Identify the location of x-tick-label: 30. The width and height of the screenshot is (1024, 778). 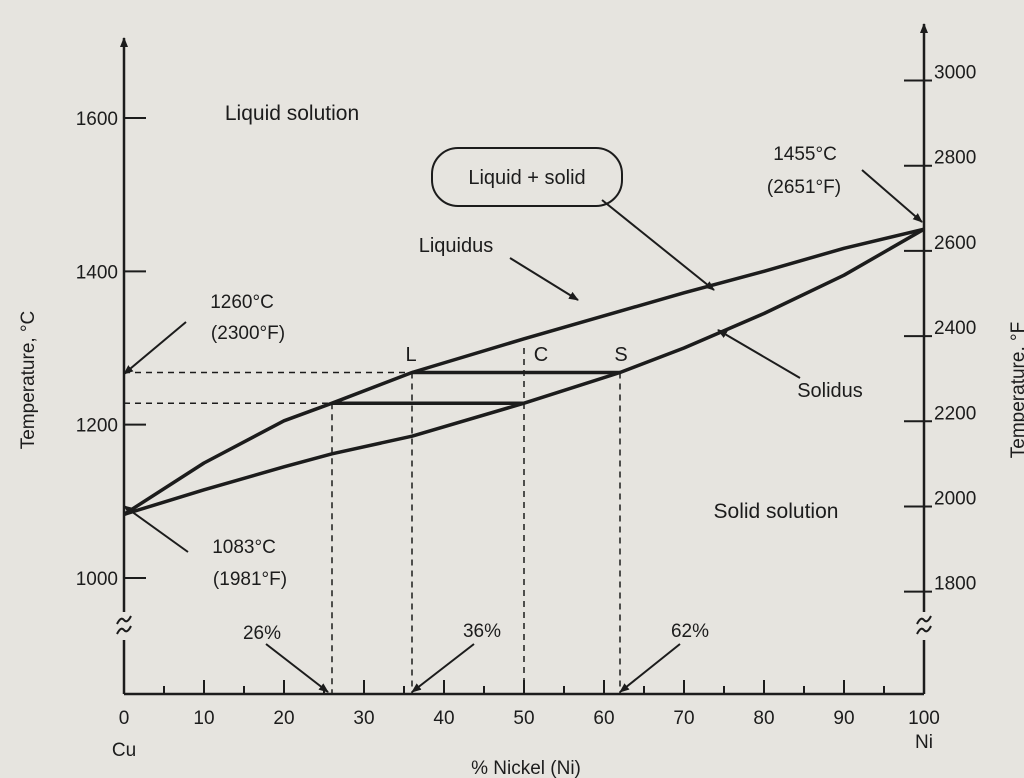
(363, 718).